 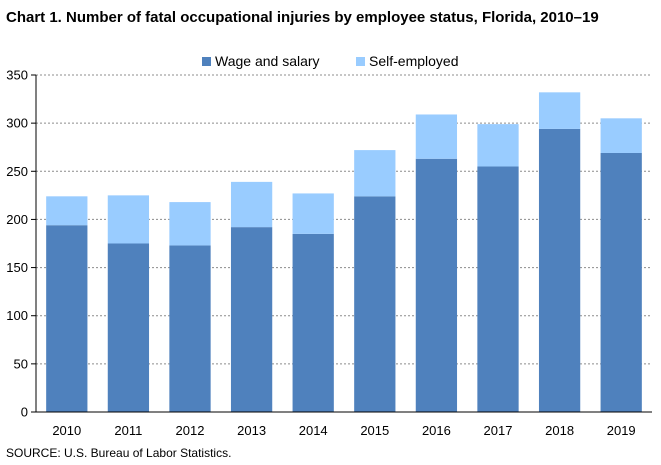 What do you see at coordinates (17, 75) in the screenshot?
I see `y-tick-label: 350` at bounding box center [17, 75].